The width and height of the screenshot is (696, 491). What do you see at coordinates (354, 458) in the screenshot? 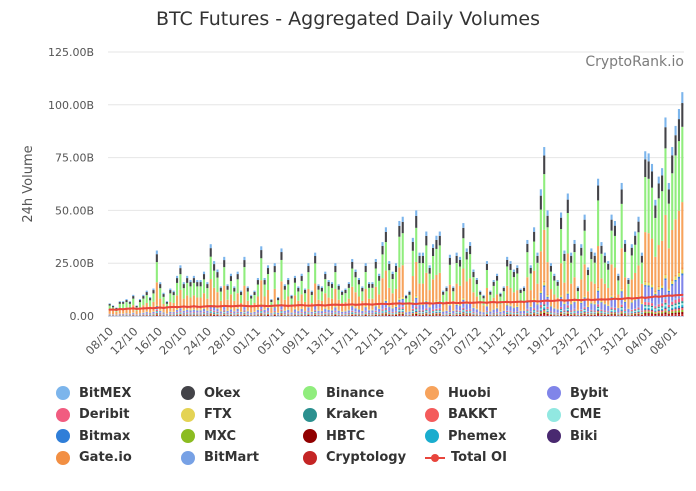
I see `legend-item-cryptology: Cryptology` at bounding box center [354, 458].